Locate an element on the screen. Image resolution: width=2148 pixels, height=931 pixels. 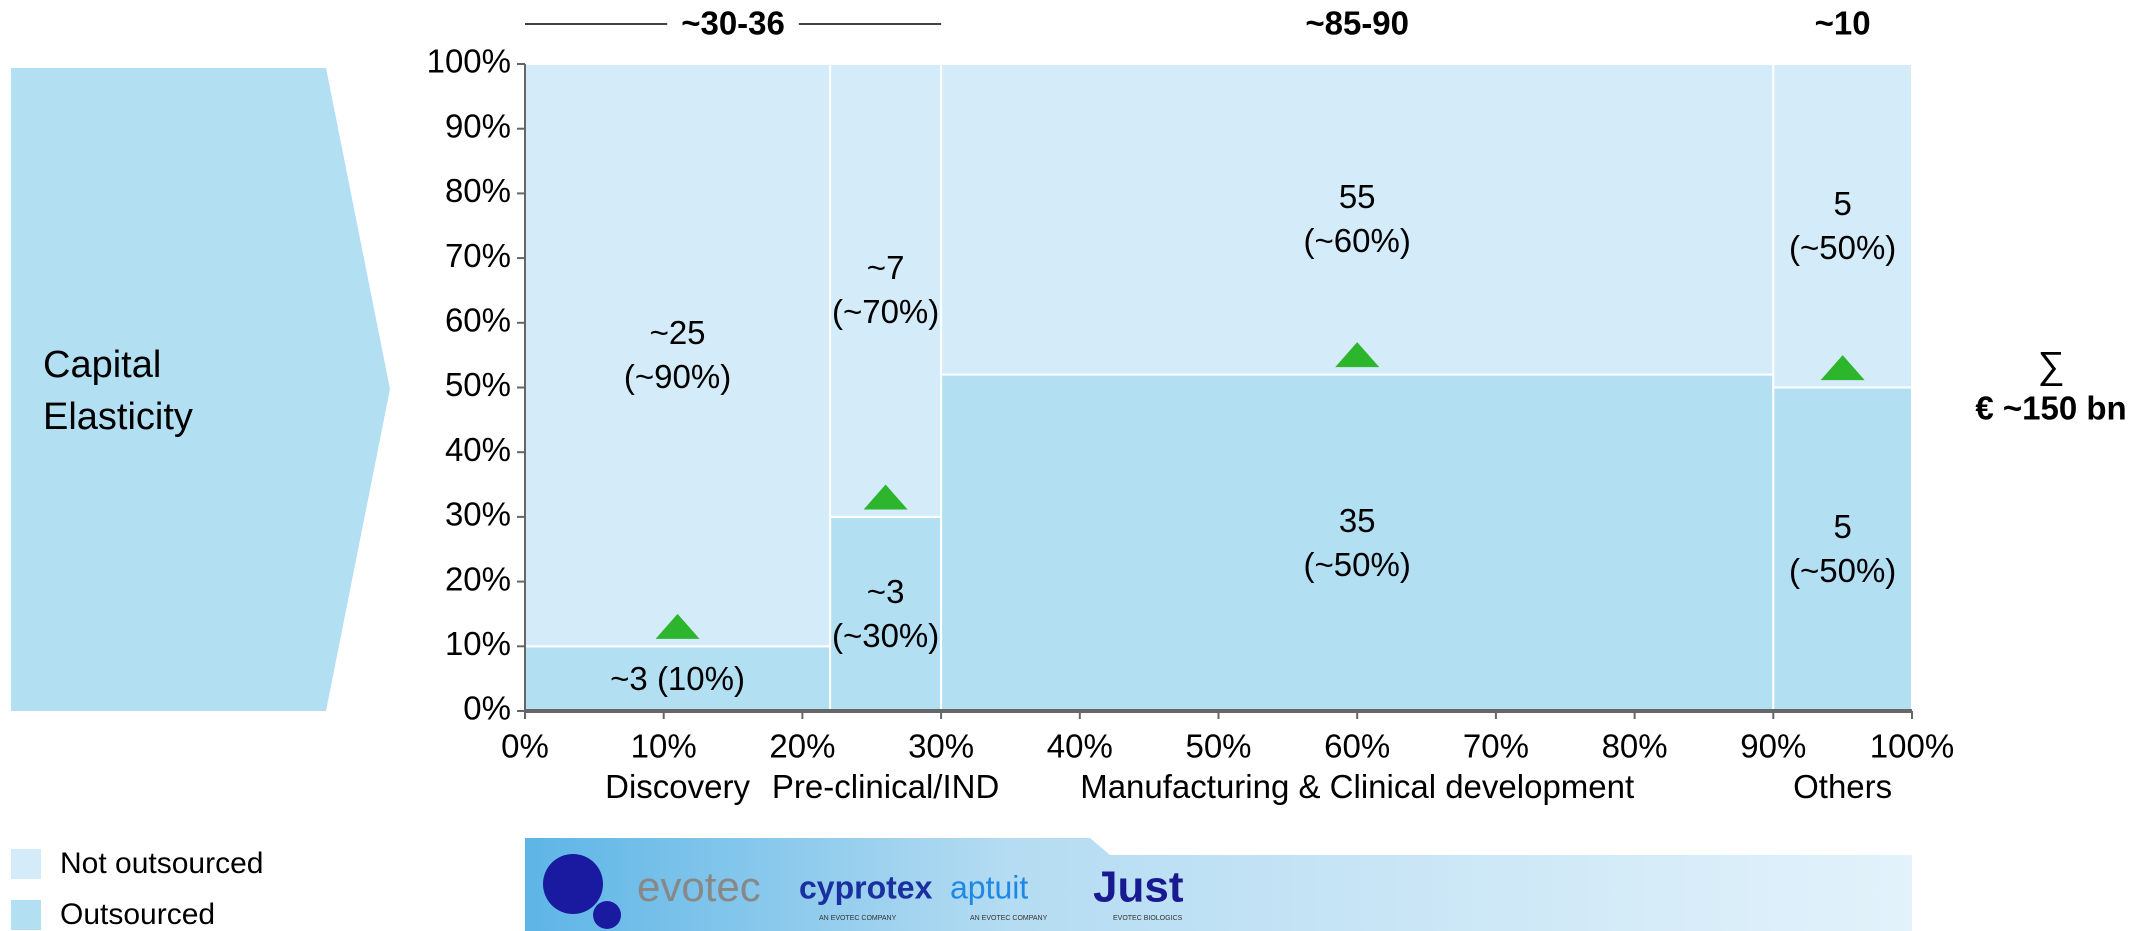
logo-name: cyprotex is located at coordinates (866, 887).